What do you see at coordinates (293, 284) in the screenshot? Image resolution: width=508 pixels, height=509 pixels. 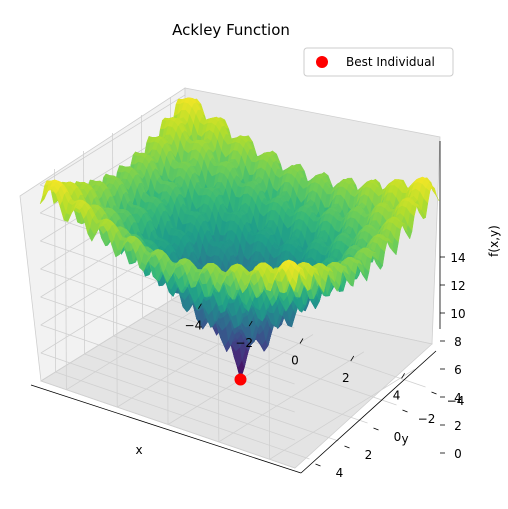 I see `surface-patch` at bounding box center [293, 284].